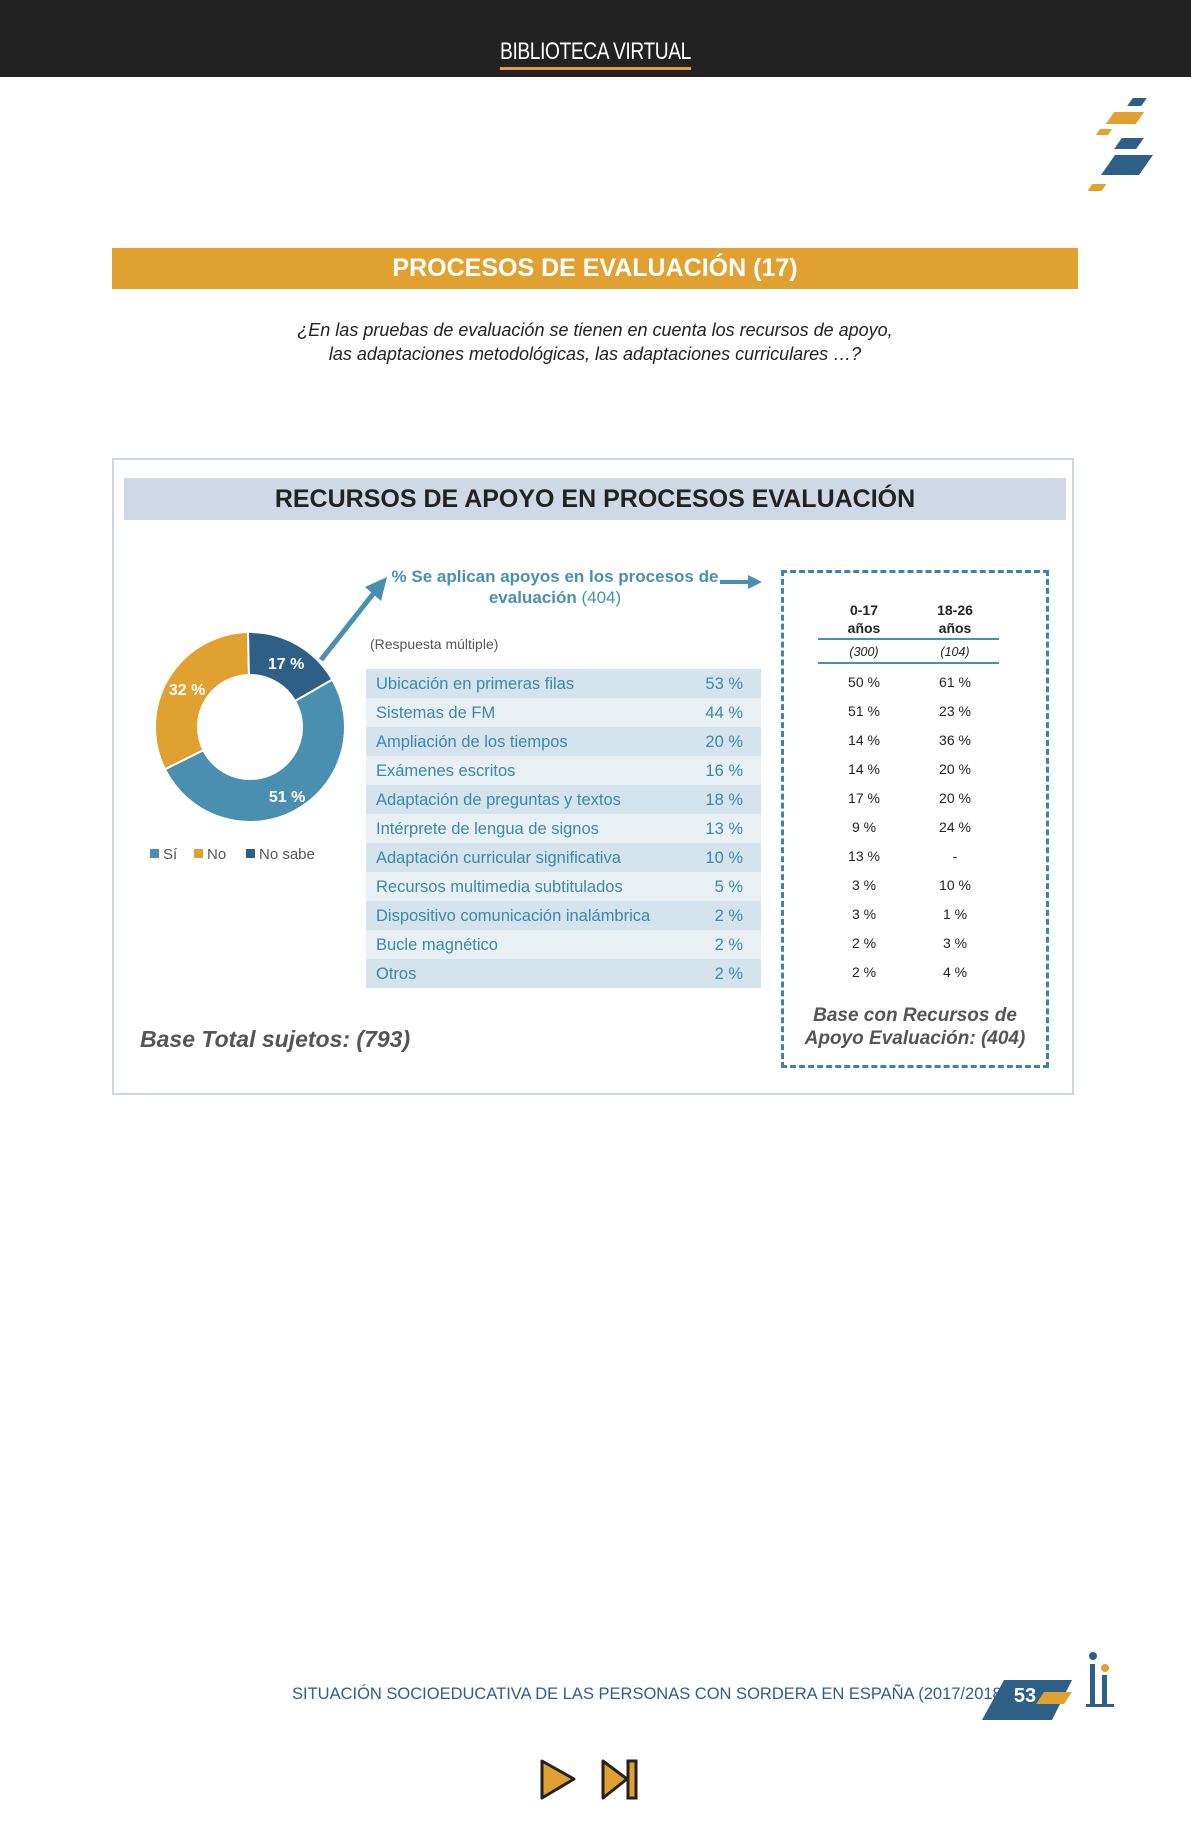 The height and width of the screenshot is (1840, 1191). What do you see at coordinates (434, 644) in the screenshot?
I see `multiple-answer-note: (Respuesta múltiple)` at bounding box center [434, 644].